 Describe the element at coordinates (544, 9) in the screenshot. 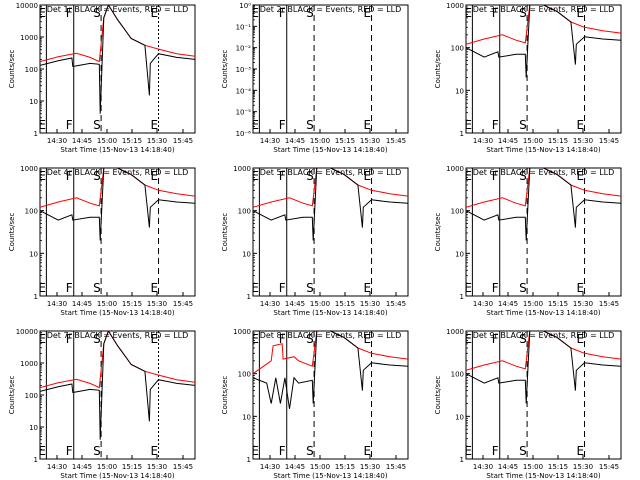

I see `panel-title: Det 3r BLACK = Events, RED = LLD` at that location.